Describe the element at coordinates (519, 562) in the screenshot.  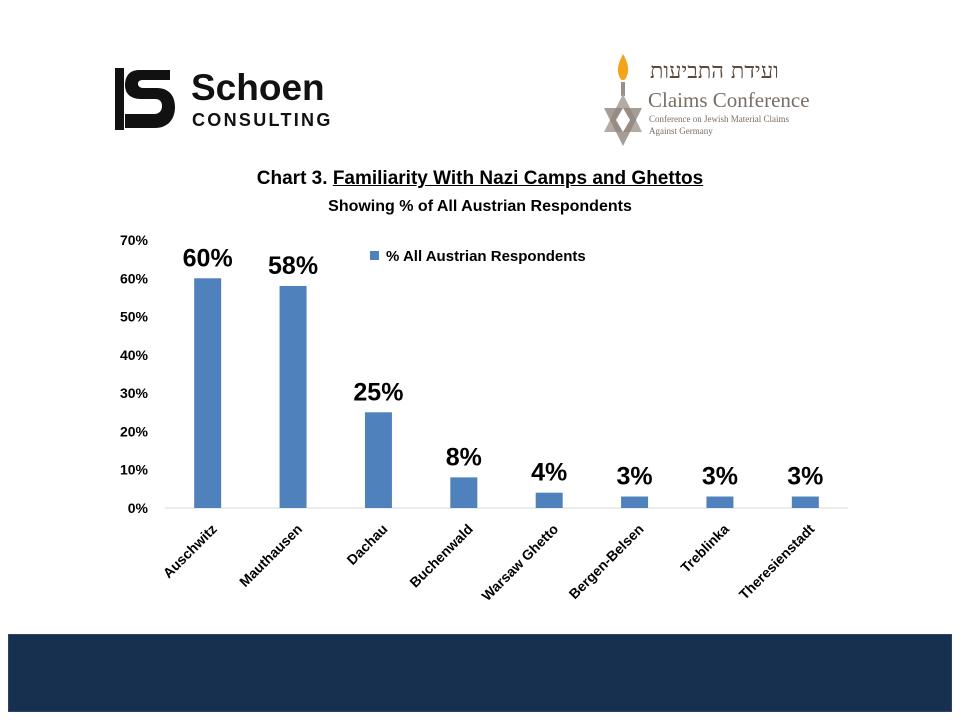
I see `x-tick-label: Warsaw Ghetto` at that location.